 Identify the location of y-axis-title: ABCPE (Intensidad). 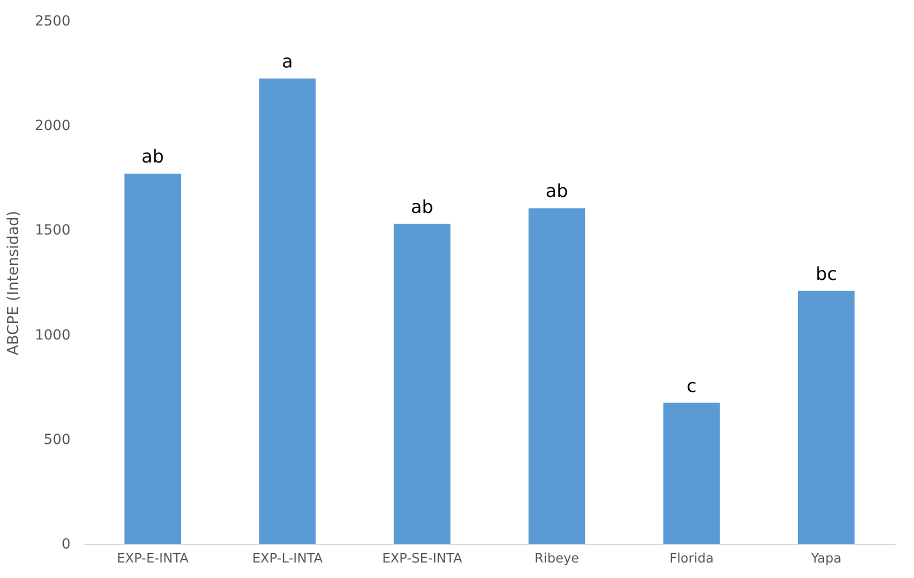
(13, 283).